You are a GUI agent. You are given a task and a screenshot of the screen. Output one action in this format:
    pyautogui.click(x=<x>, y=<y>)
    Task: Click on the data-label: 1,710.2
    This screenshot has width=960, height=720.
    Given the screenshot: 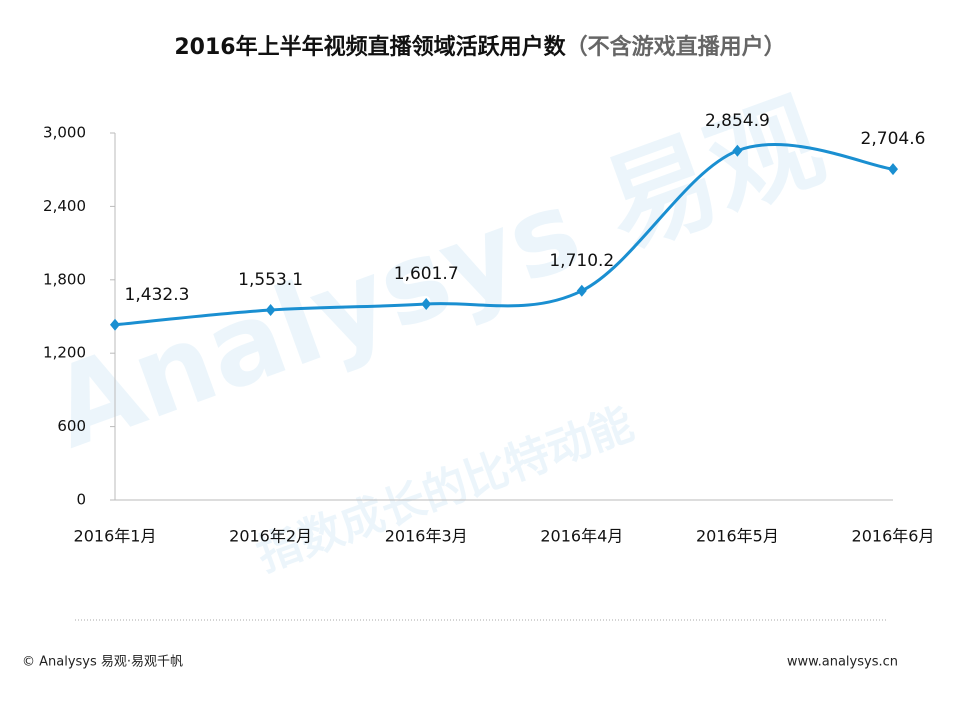 What is the action you would take?
    pyautogui.click(x=581, y=261)
    